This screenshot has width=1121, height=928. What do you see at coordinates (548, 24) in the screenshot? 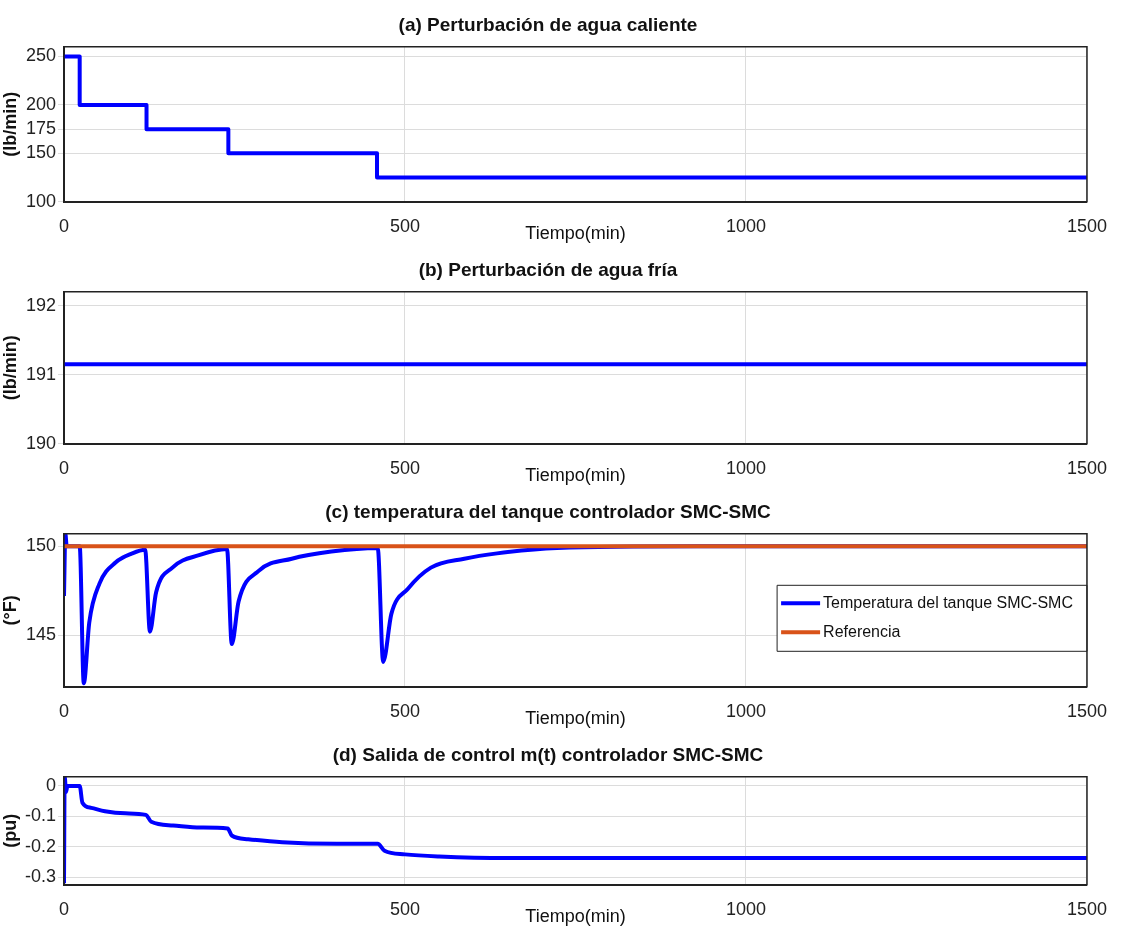
I see `chart-title: (a) Perturbación de agua caliente` at bounding box center [548, 24].